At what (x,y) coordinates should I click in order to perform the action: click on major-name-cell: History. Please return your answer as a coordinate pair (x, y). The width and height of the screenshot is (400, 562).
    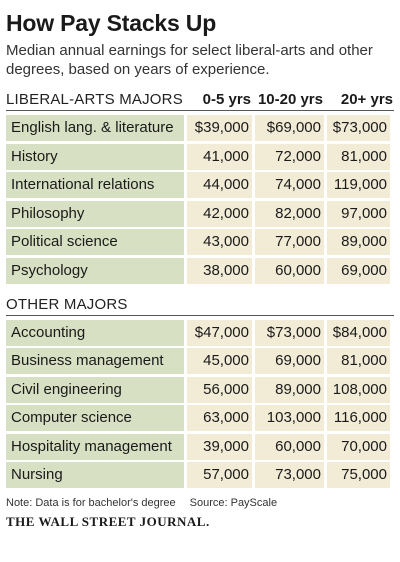
    Looking at the image, I should click on (95, 156).